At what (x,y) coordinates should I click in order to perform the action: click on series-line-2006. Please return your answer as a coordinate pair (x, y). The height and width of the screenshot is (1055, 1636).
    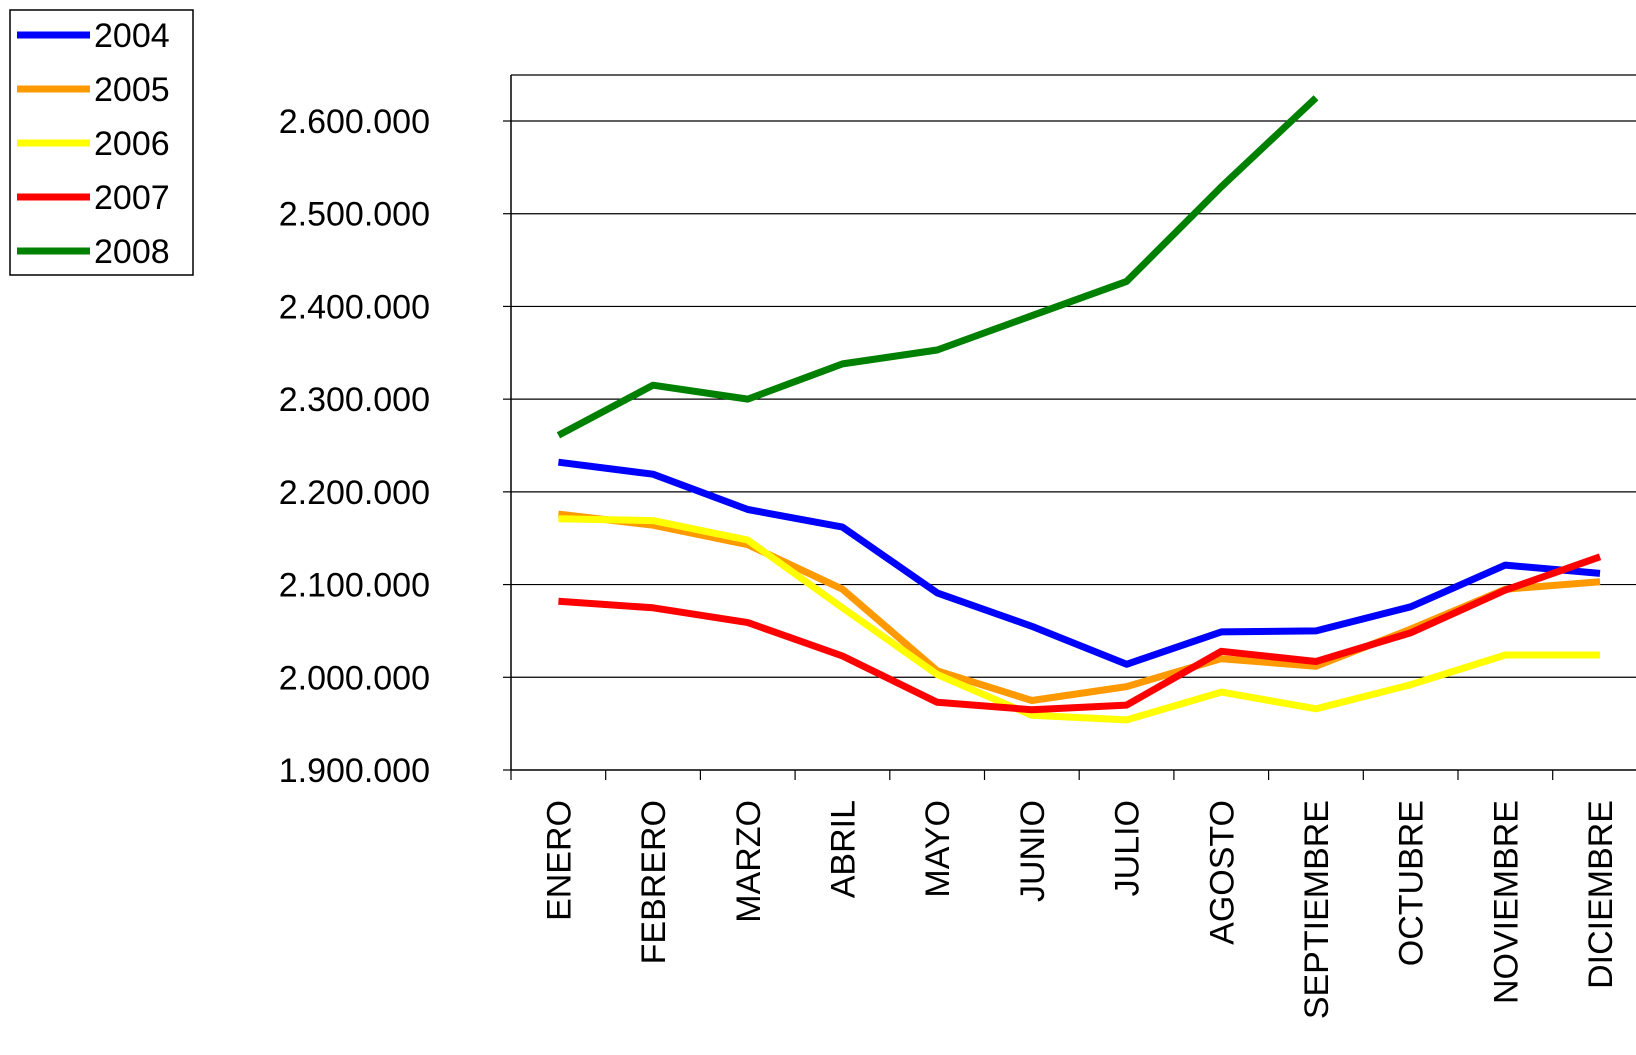
    Looking at the image, I should click on (1079, 619).